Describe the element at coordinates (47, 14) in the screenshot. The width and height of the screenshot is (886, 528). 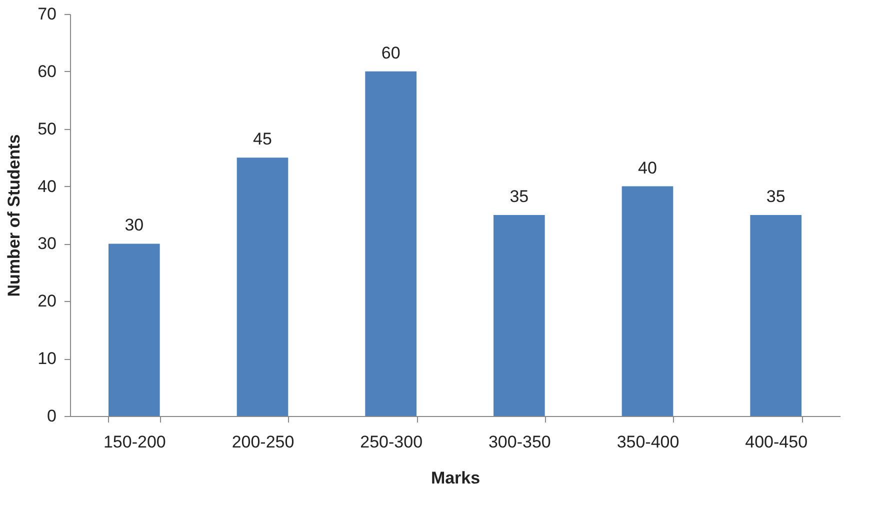
I see `y-tick-label: 70` at that location.